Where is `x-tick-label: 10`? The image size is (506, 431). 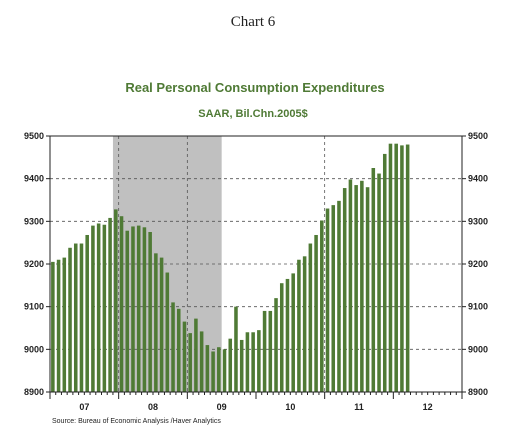 x-tick-label: 10 is located at coordinates (290, 407).